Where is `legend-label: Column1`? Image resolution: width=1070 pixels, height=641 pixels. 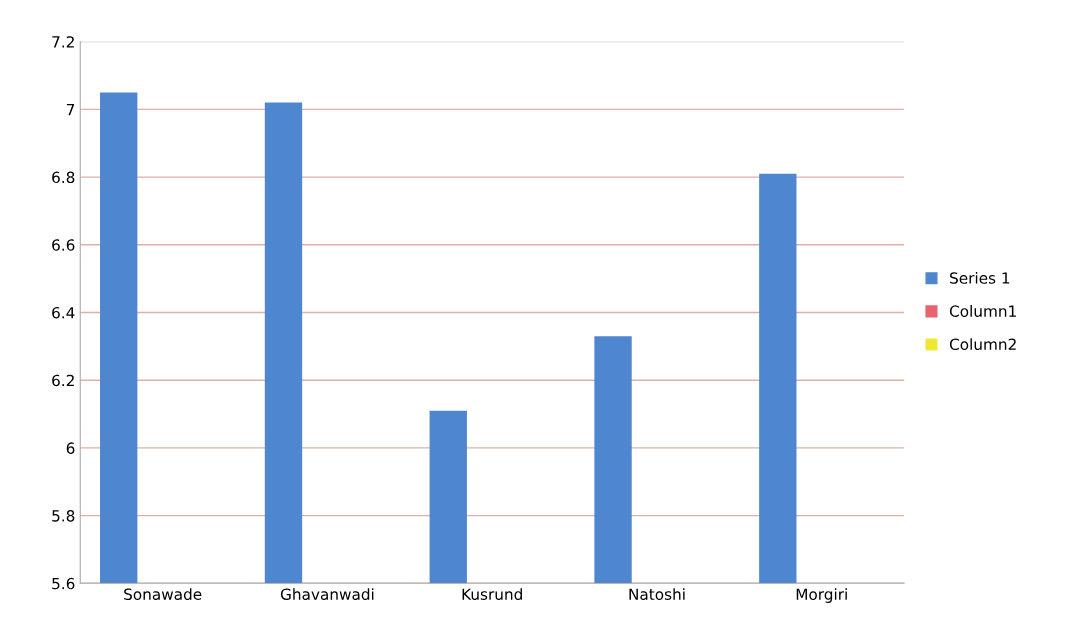
legend-label: Column1 is located at coordinates (982, 311).